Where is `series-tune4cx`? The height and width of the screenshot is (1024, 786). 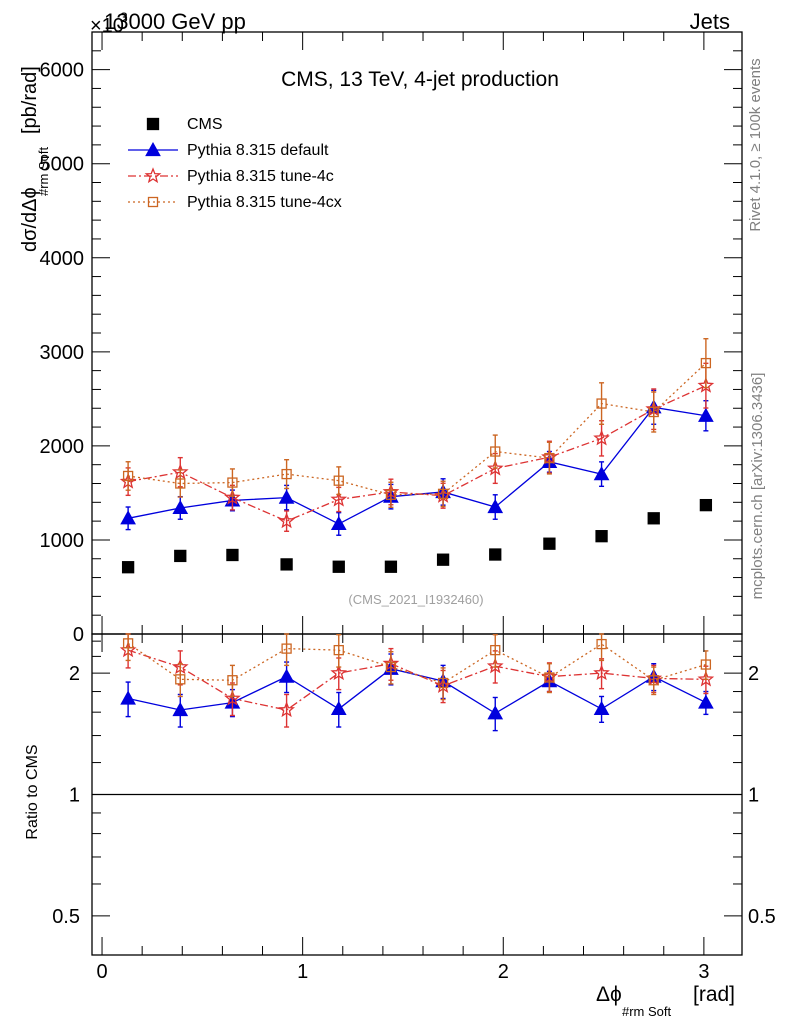
series-tune4cx is located at coordinates (417, 423).